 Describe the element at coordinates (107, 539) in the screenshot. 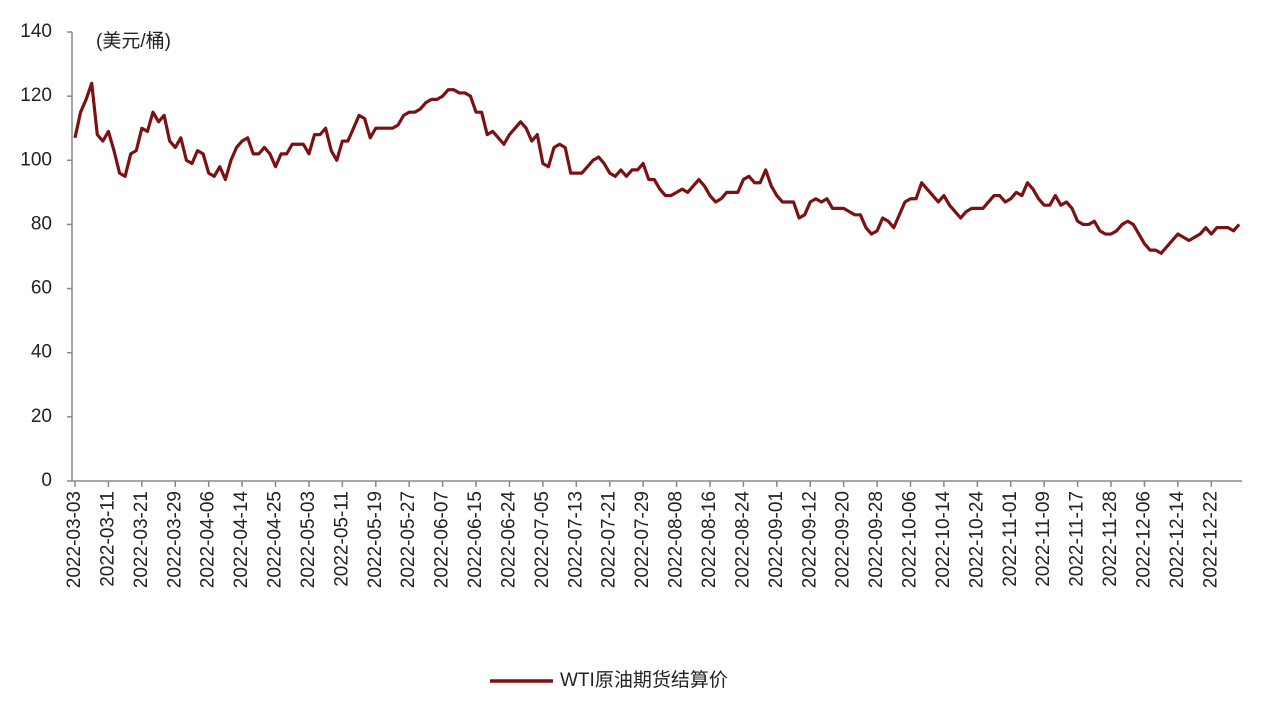

I see `x-tick-label: 2022-03-11` at that location.